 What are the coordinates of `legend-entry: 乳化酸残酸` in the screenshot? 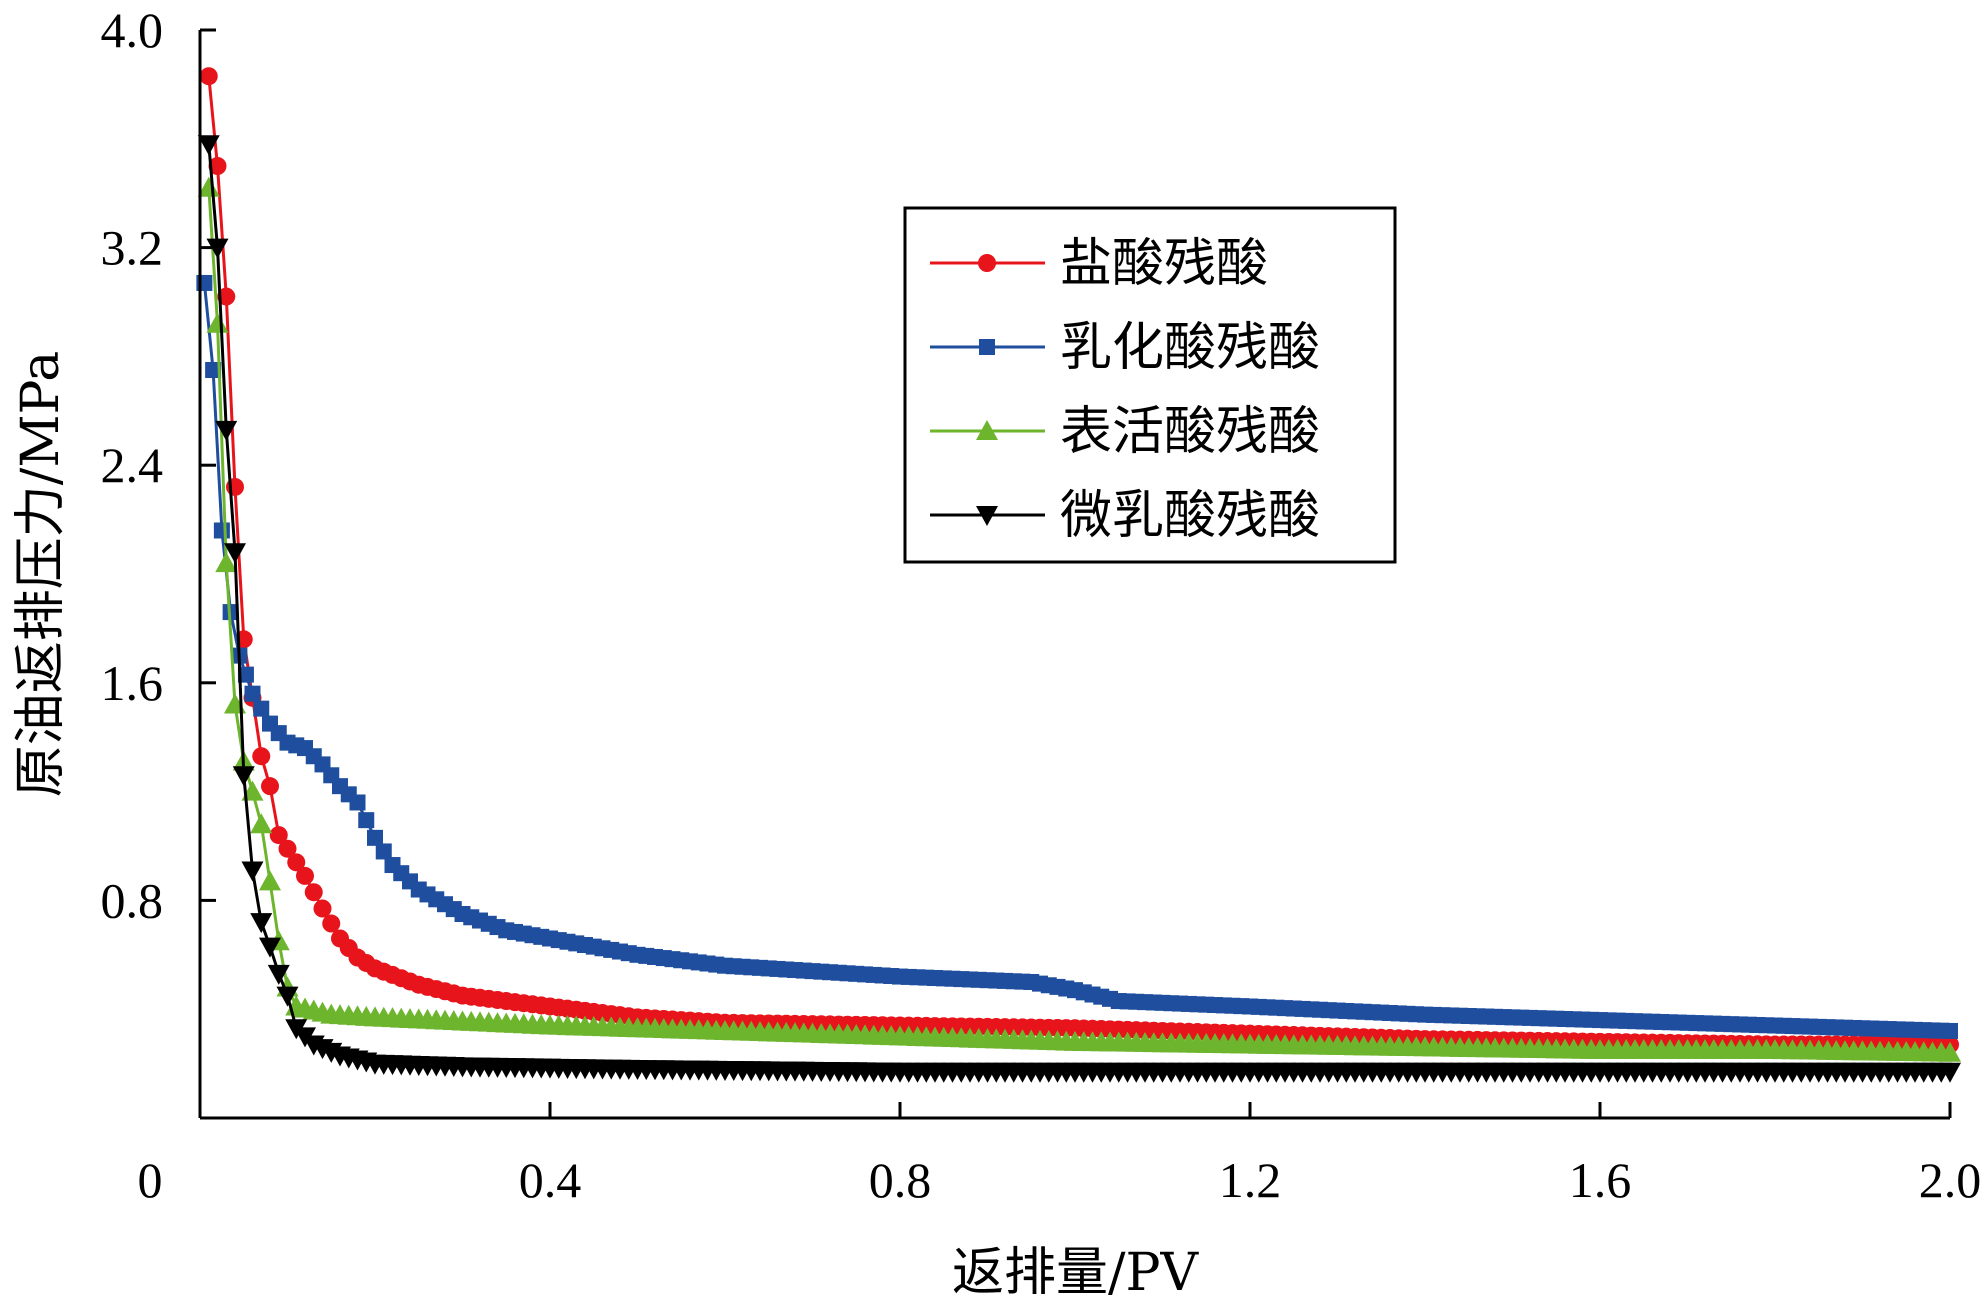 It's located at (1125, 348).